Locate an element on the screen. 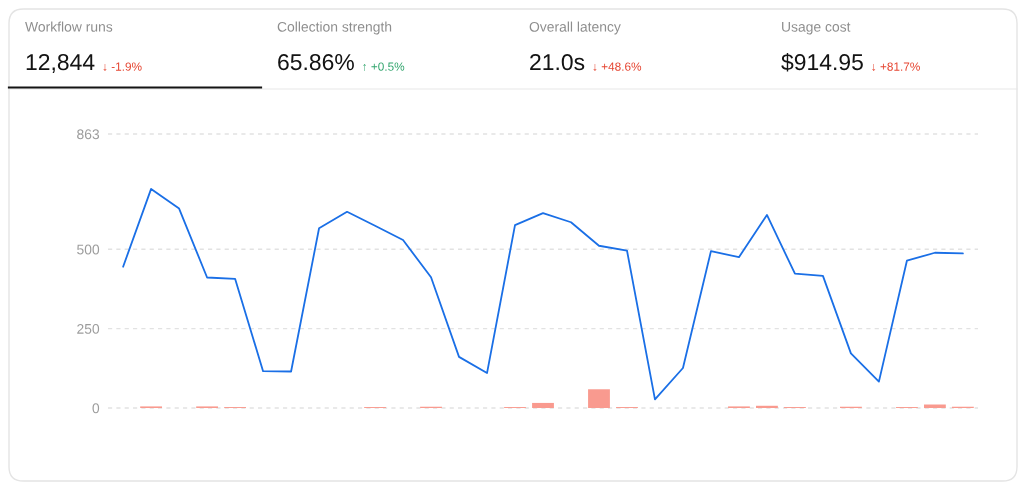  y-tick-label: 500 is located at coordinates (88, 249).